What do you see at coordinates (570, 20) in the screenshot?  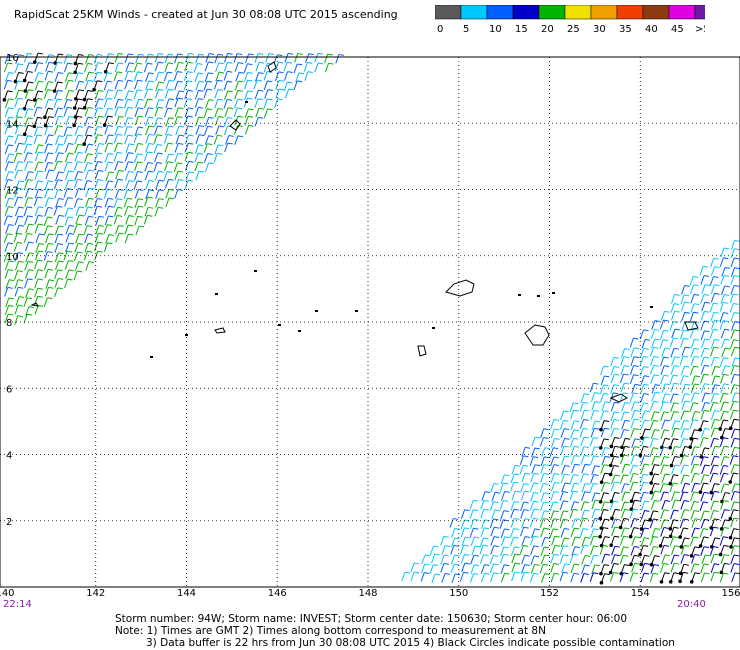 I see `wind-speed-colorbar: 0 5 10 15 20 25 30 35 40 45 >50 knots` at bounding box center [570, 20].